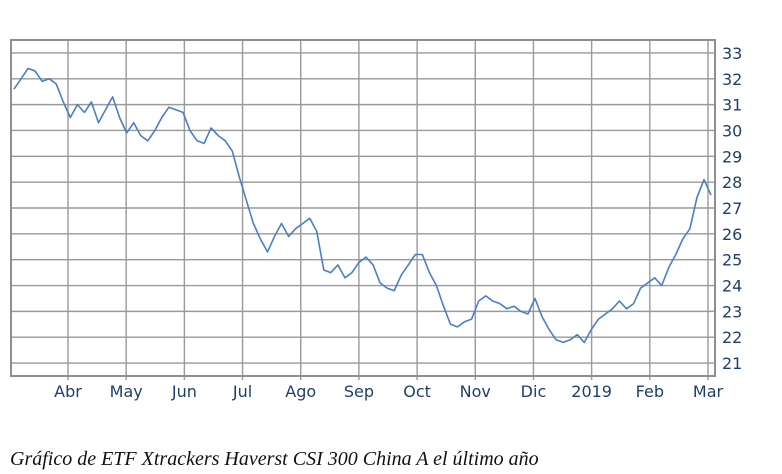 This screenshot has width=782, height=474. Describe the element at coordinates (388, 391) in the screenshot. I see `x-axis-ticks: Abr May Jun Jul Ago Sep Oct Nov Dic 2019 Feb Mar` at that location.